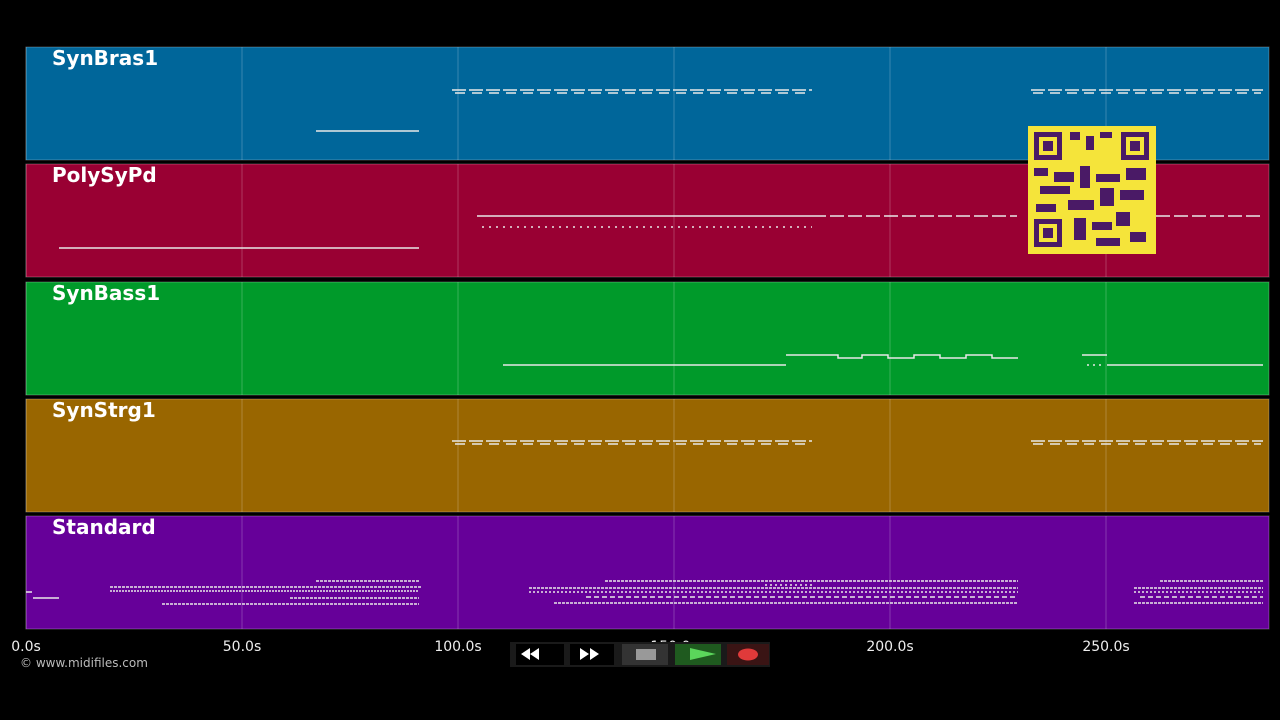  What do you see at coordinates (105, 58) in the screenshot?
I see `track-name: SynBras1` at bounding box center [105, 58].